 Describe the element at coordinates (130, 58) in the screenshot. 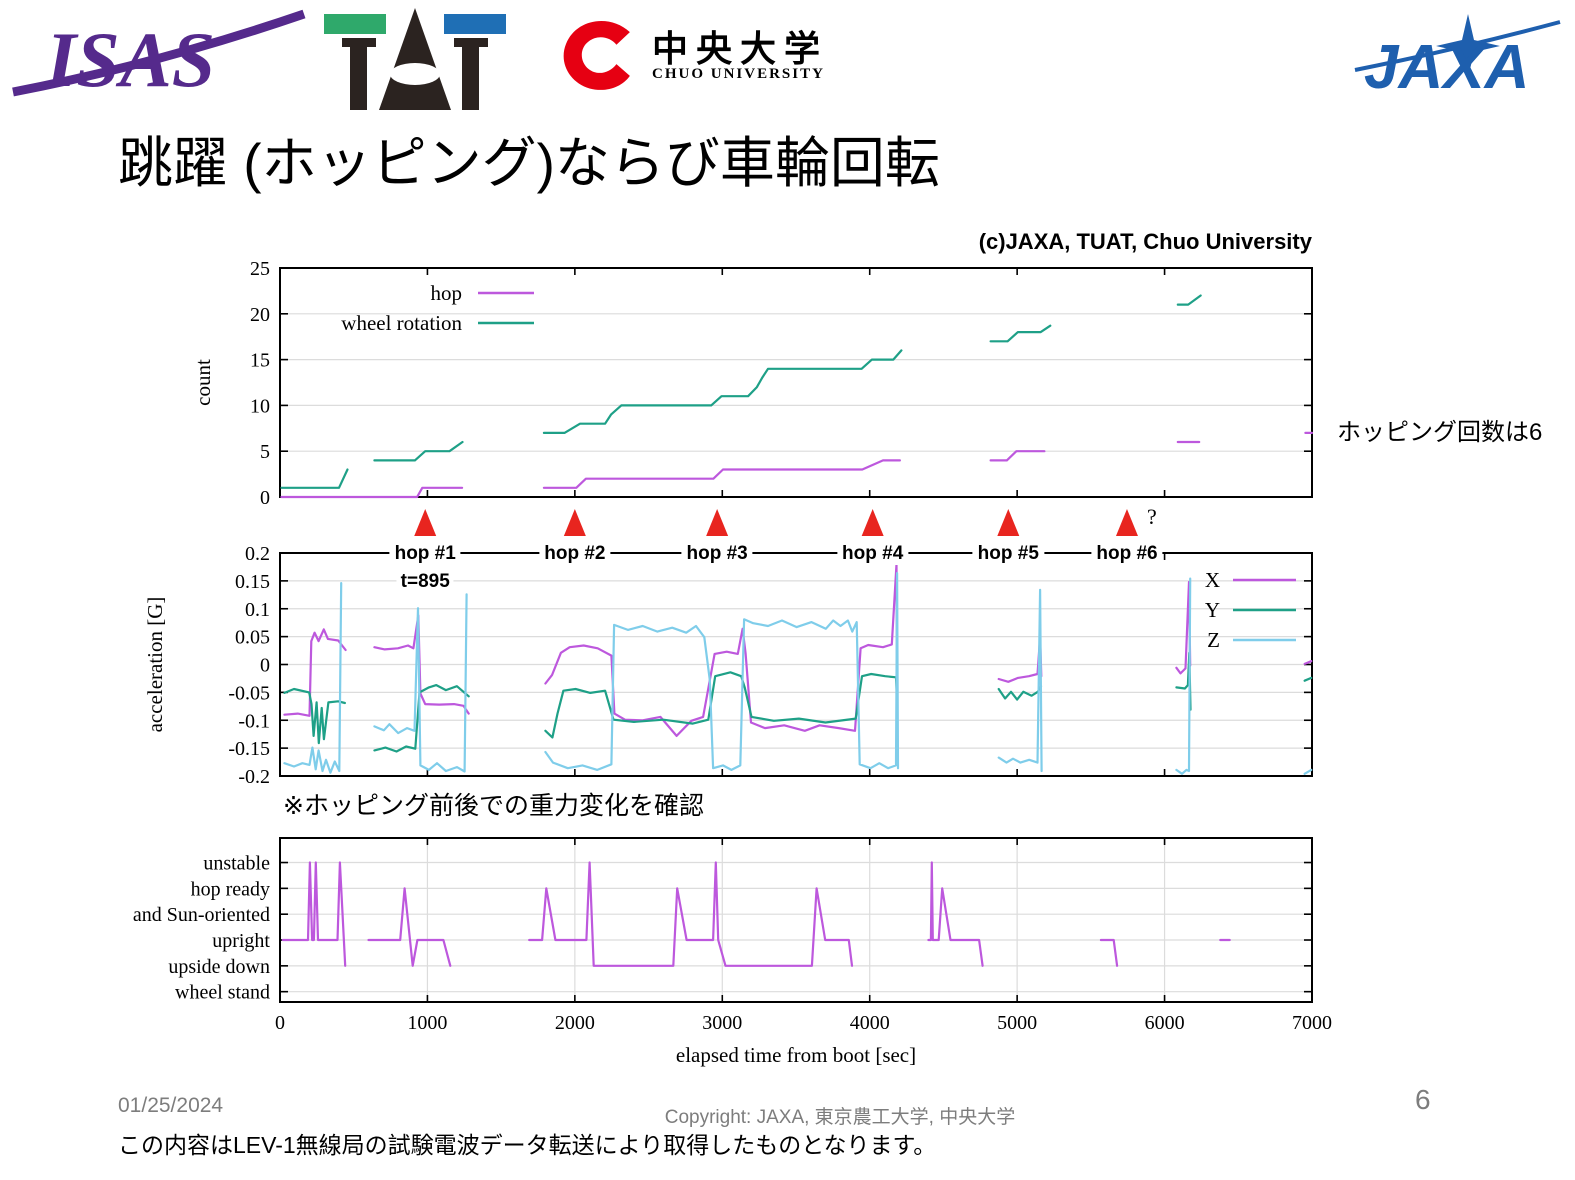

I see `isas-text: ISAS` at that location.